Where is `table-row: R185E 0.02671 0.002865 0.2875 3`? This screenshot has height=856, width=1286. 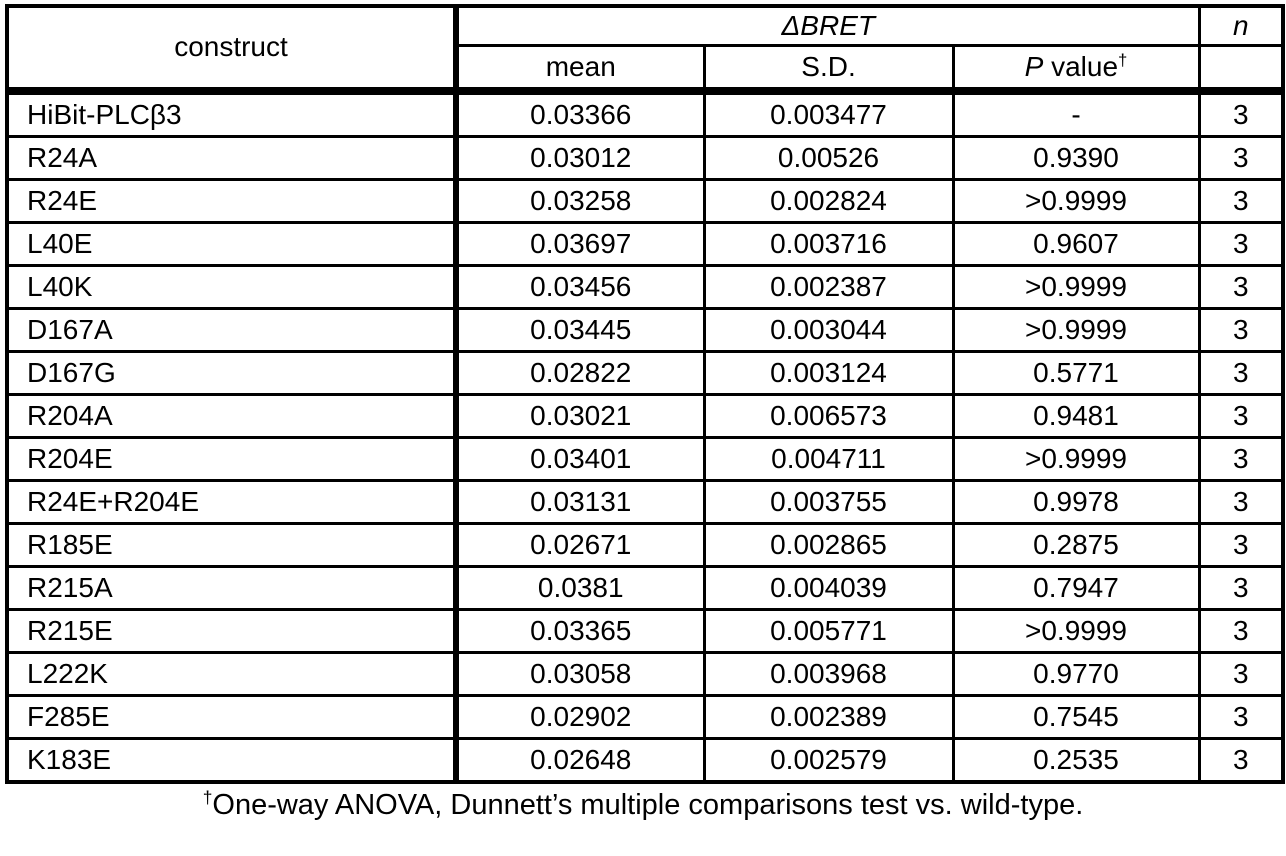
table-row: R185E 0.02671 0.002865 0.2875 3 is located at coordinates (645, 545).